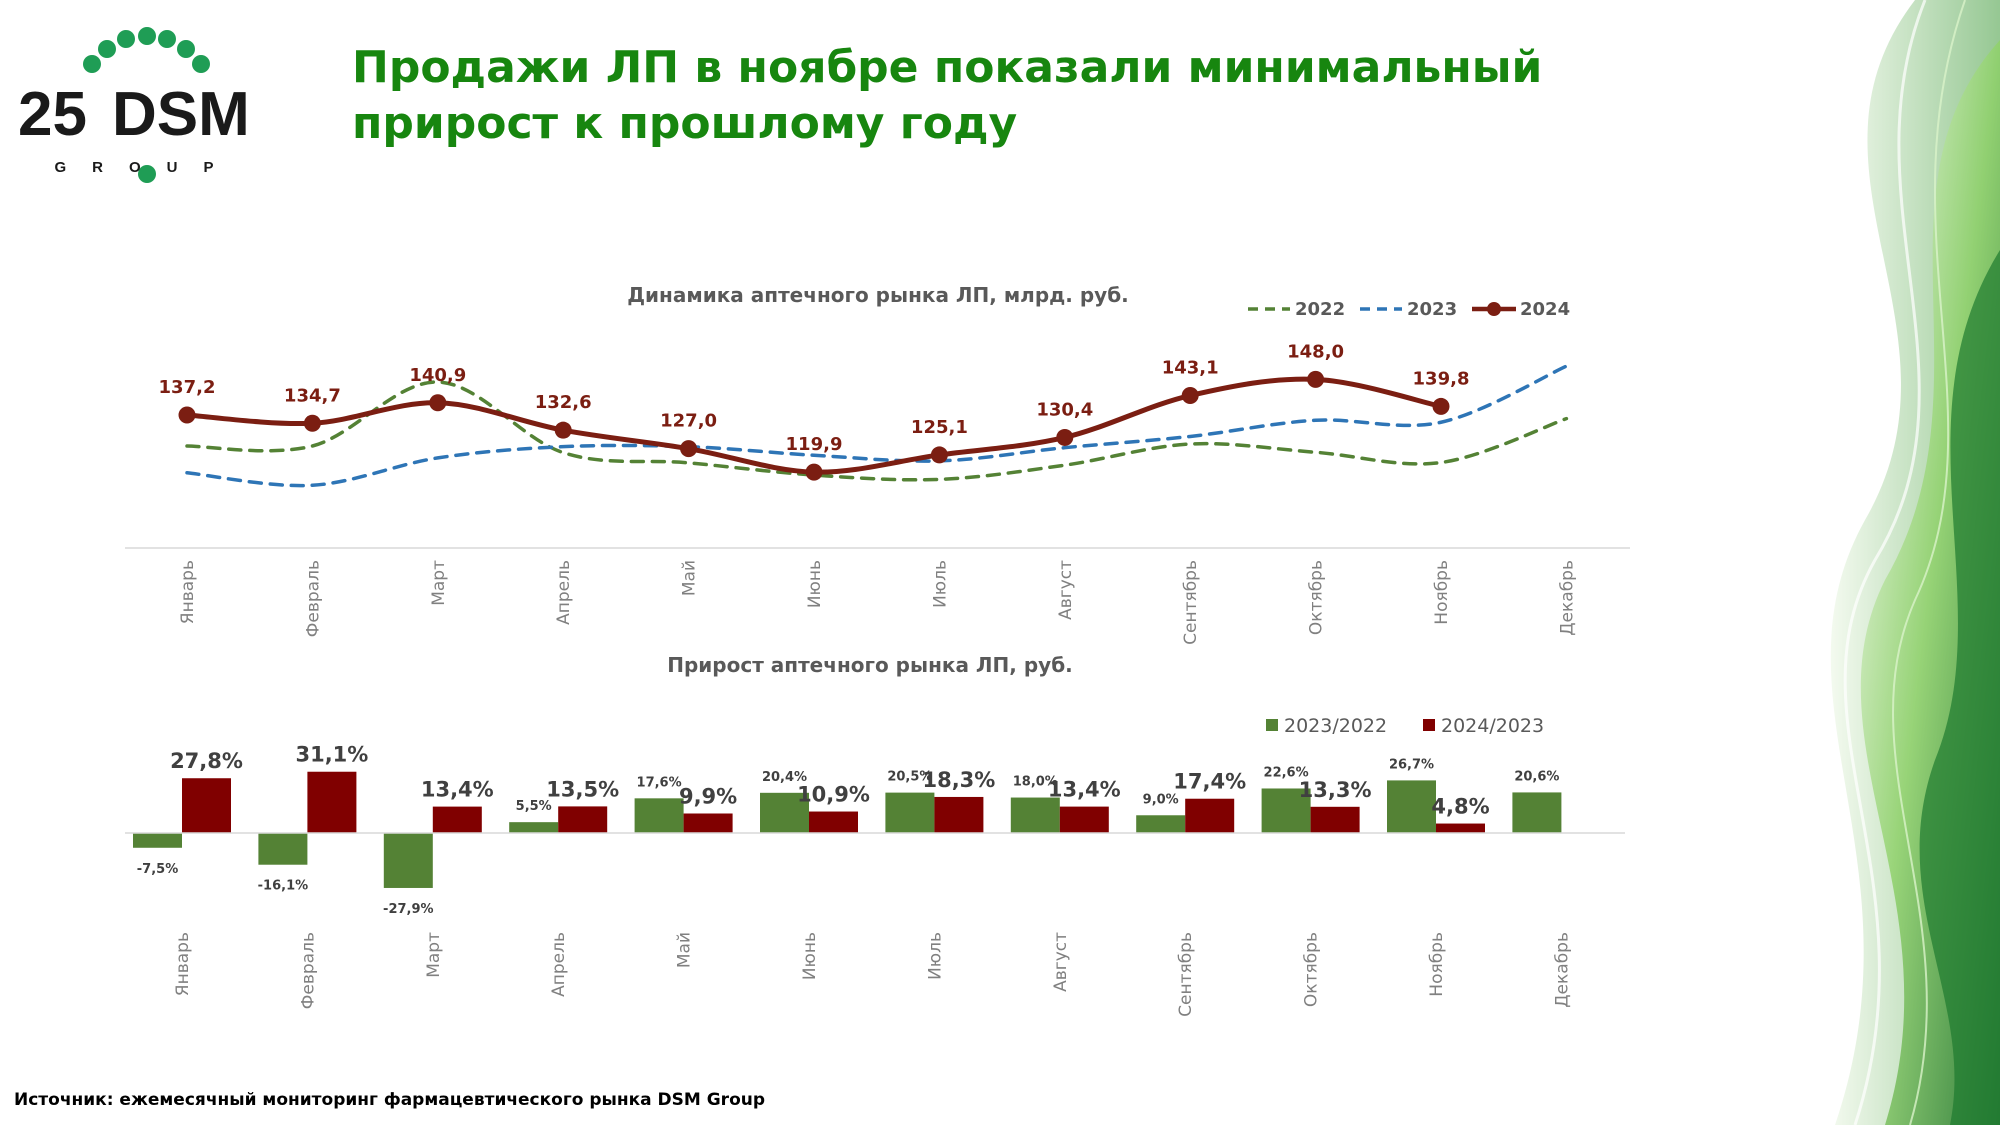 The width and height of the screenshot is (2000, 1125). What do you see at coordinates (784, 777) in the screenshot?
I see `bar-label-2023-2022-Июнь: 20,4%` at bounding box center [784, 777].